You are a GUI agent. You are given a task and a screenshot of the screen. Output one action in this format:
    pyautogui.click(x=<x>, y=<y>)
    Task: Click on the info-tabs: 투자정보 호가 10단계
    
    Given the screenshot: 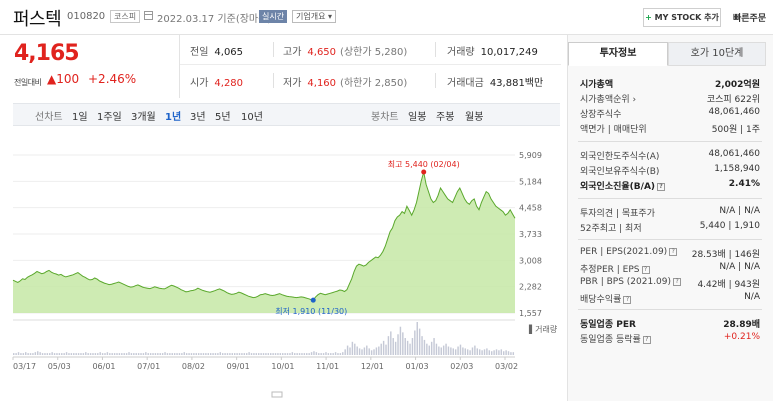 What is the action you would take?
    pyautogui.click(x=668, y=54)
    